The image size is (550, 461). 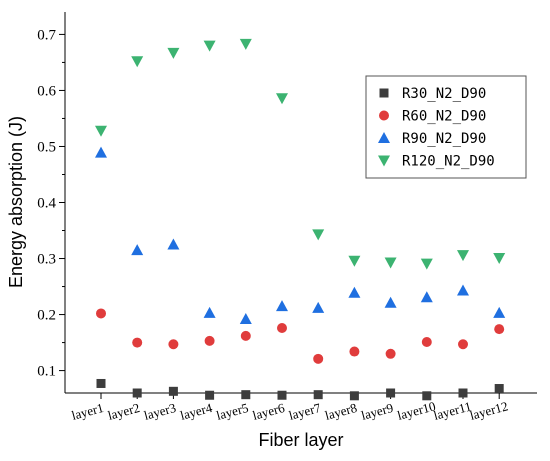 What do you see at coordinates (444, 117) in the screenshot?
I see `legend-label: R60_N2_D90` at bounding box center [444, 117].